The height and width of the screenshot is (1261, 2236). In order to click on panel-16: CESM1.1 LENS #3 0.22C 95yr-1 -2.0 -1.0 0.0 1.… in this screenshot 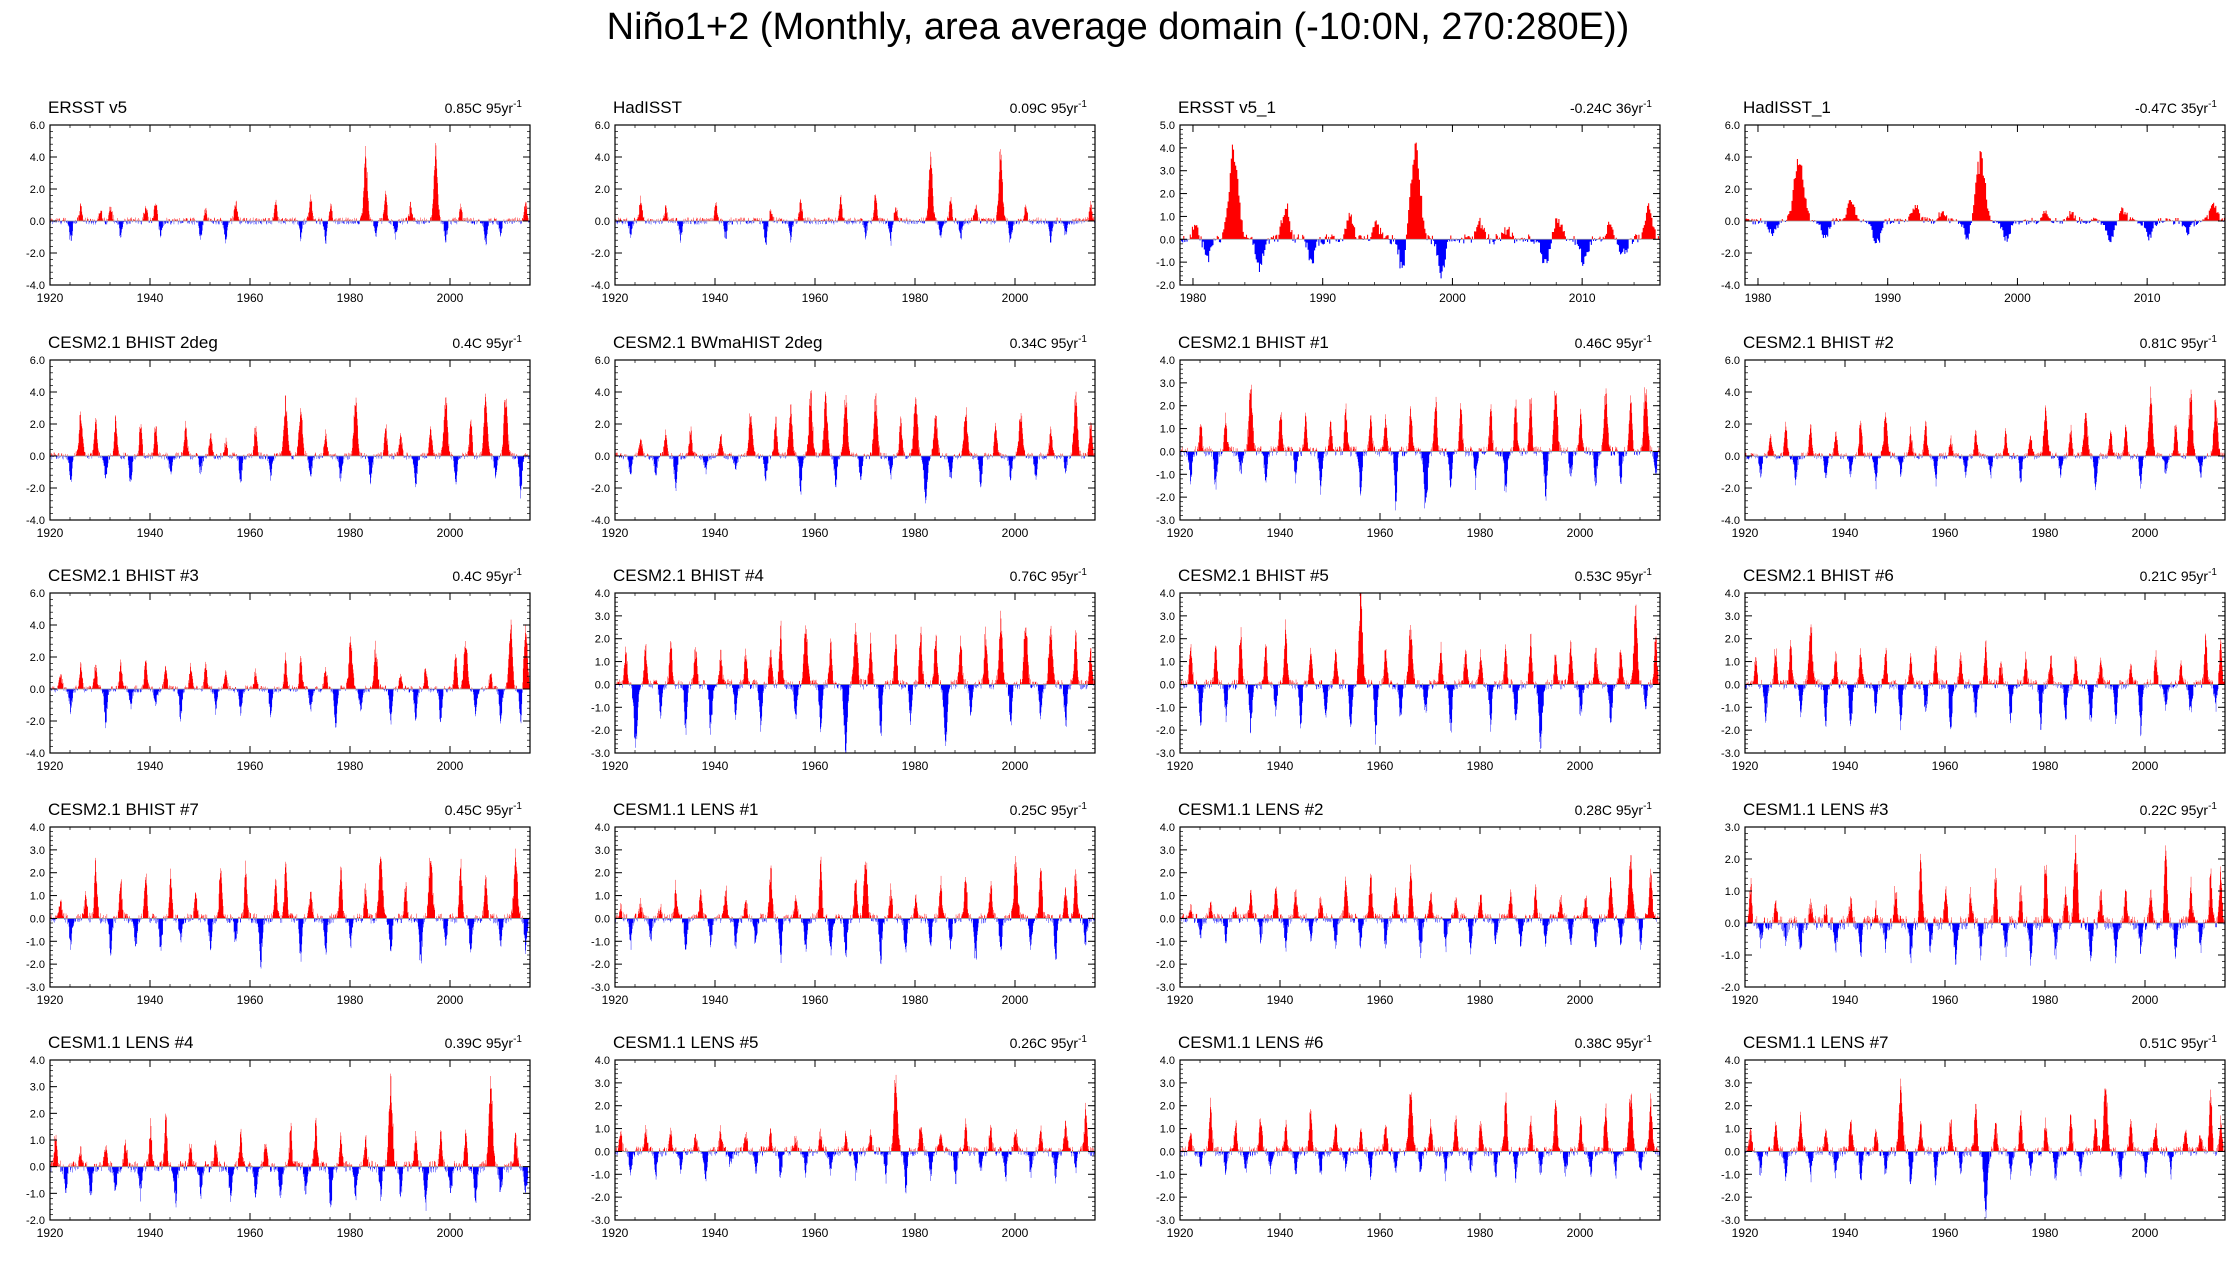, I will do `click(1973, 903)`.